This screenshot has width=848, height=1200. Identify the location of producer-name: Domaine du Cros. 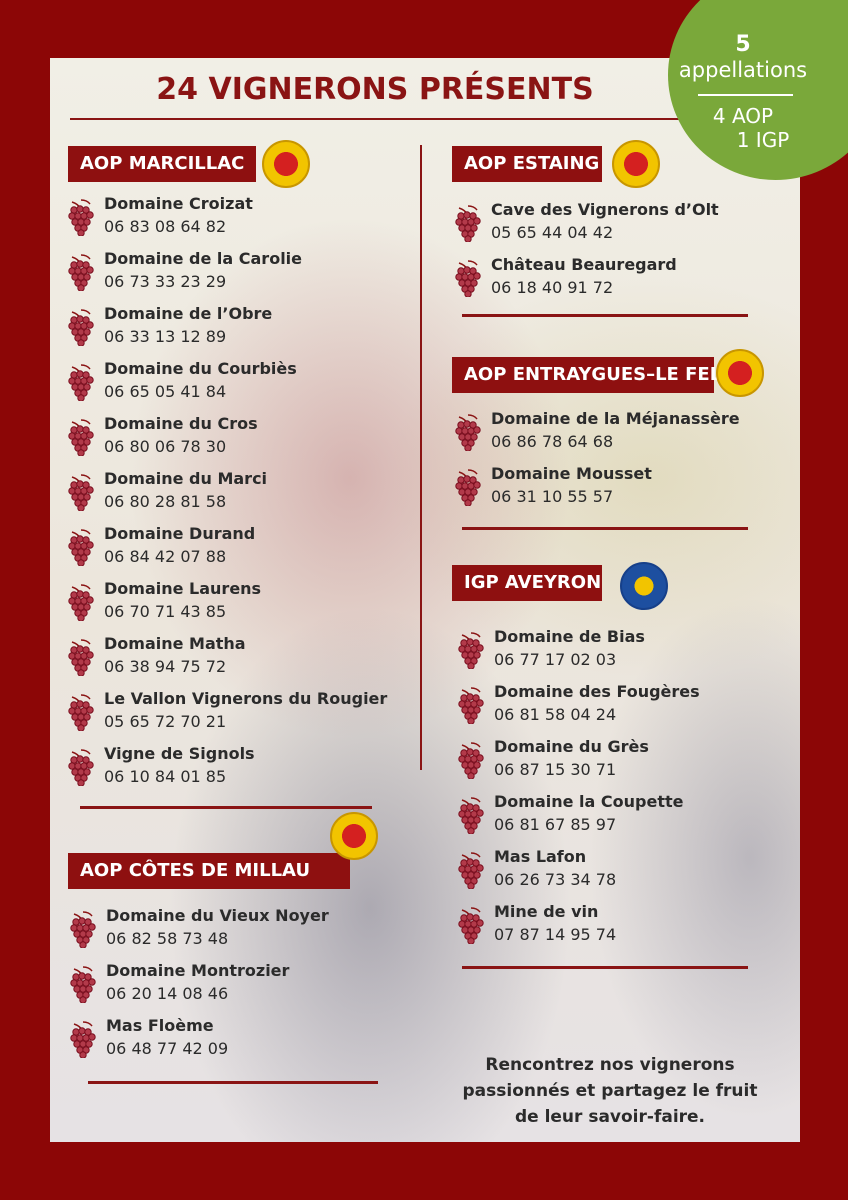
(181, 423).